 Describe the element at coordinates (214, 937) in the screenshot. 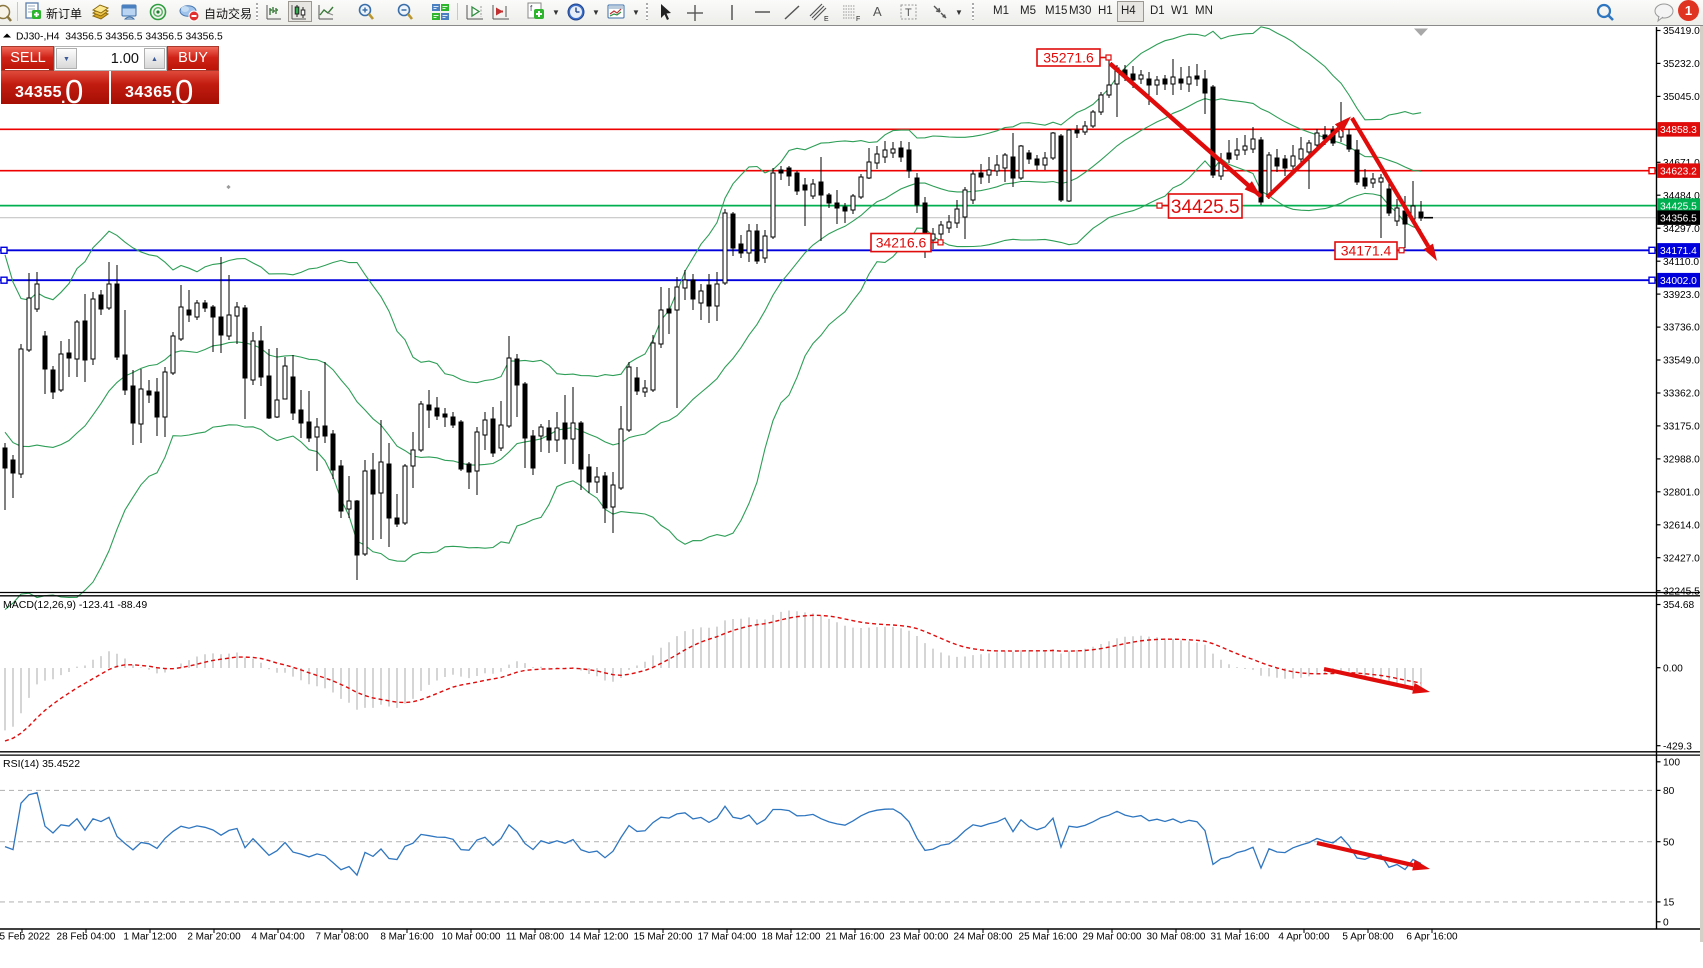

I see `svg-text: 2 Mar 20:00` at that location.